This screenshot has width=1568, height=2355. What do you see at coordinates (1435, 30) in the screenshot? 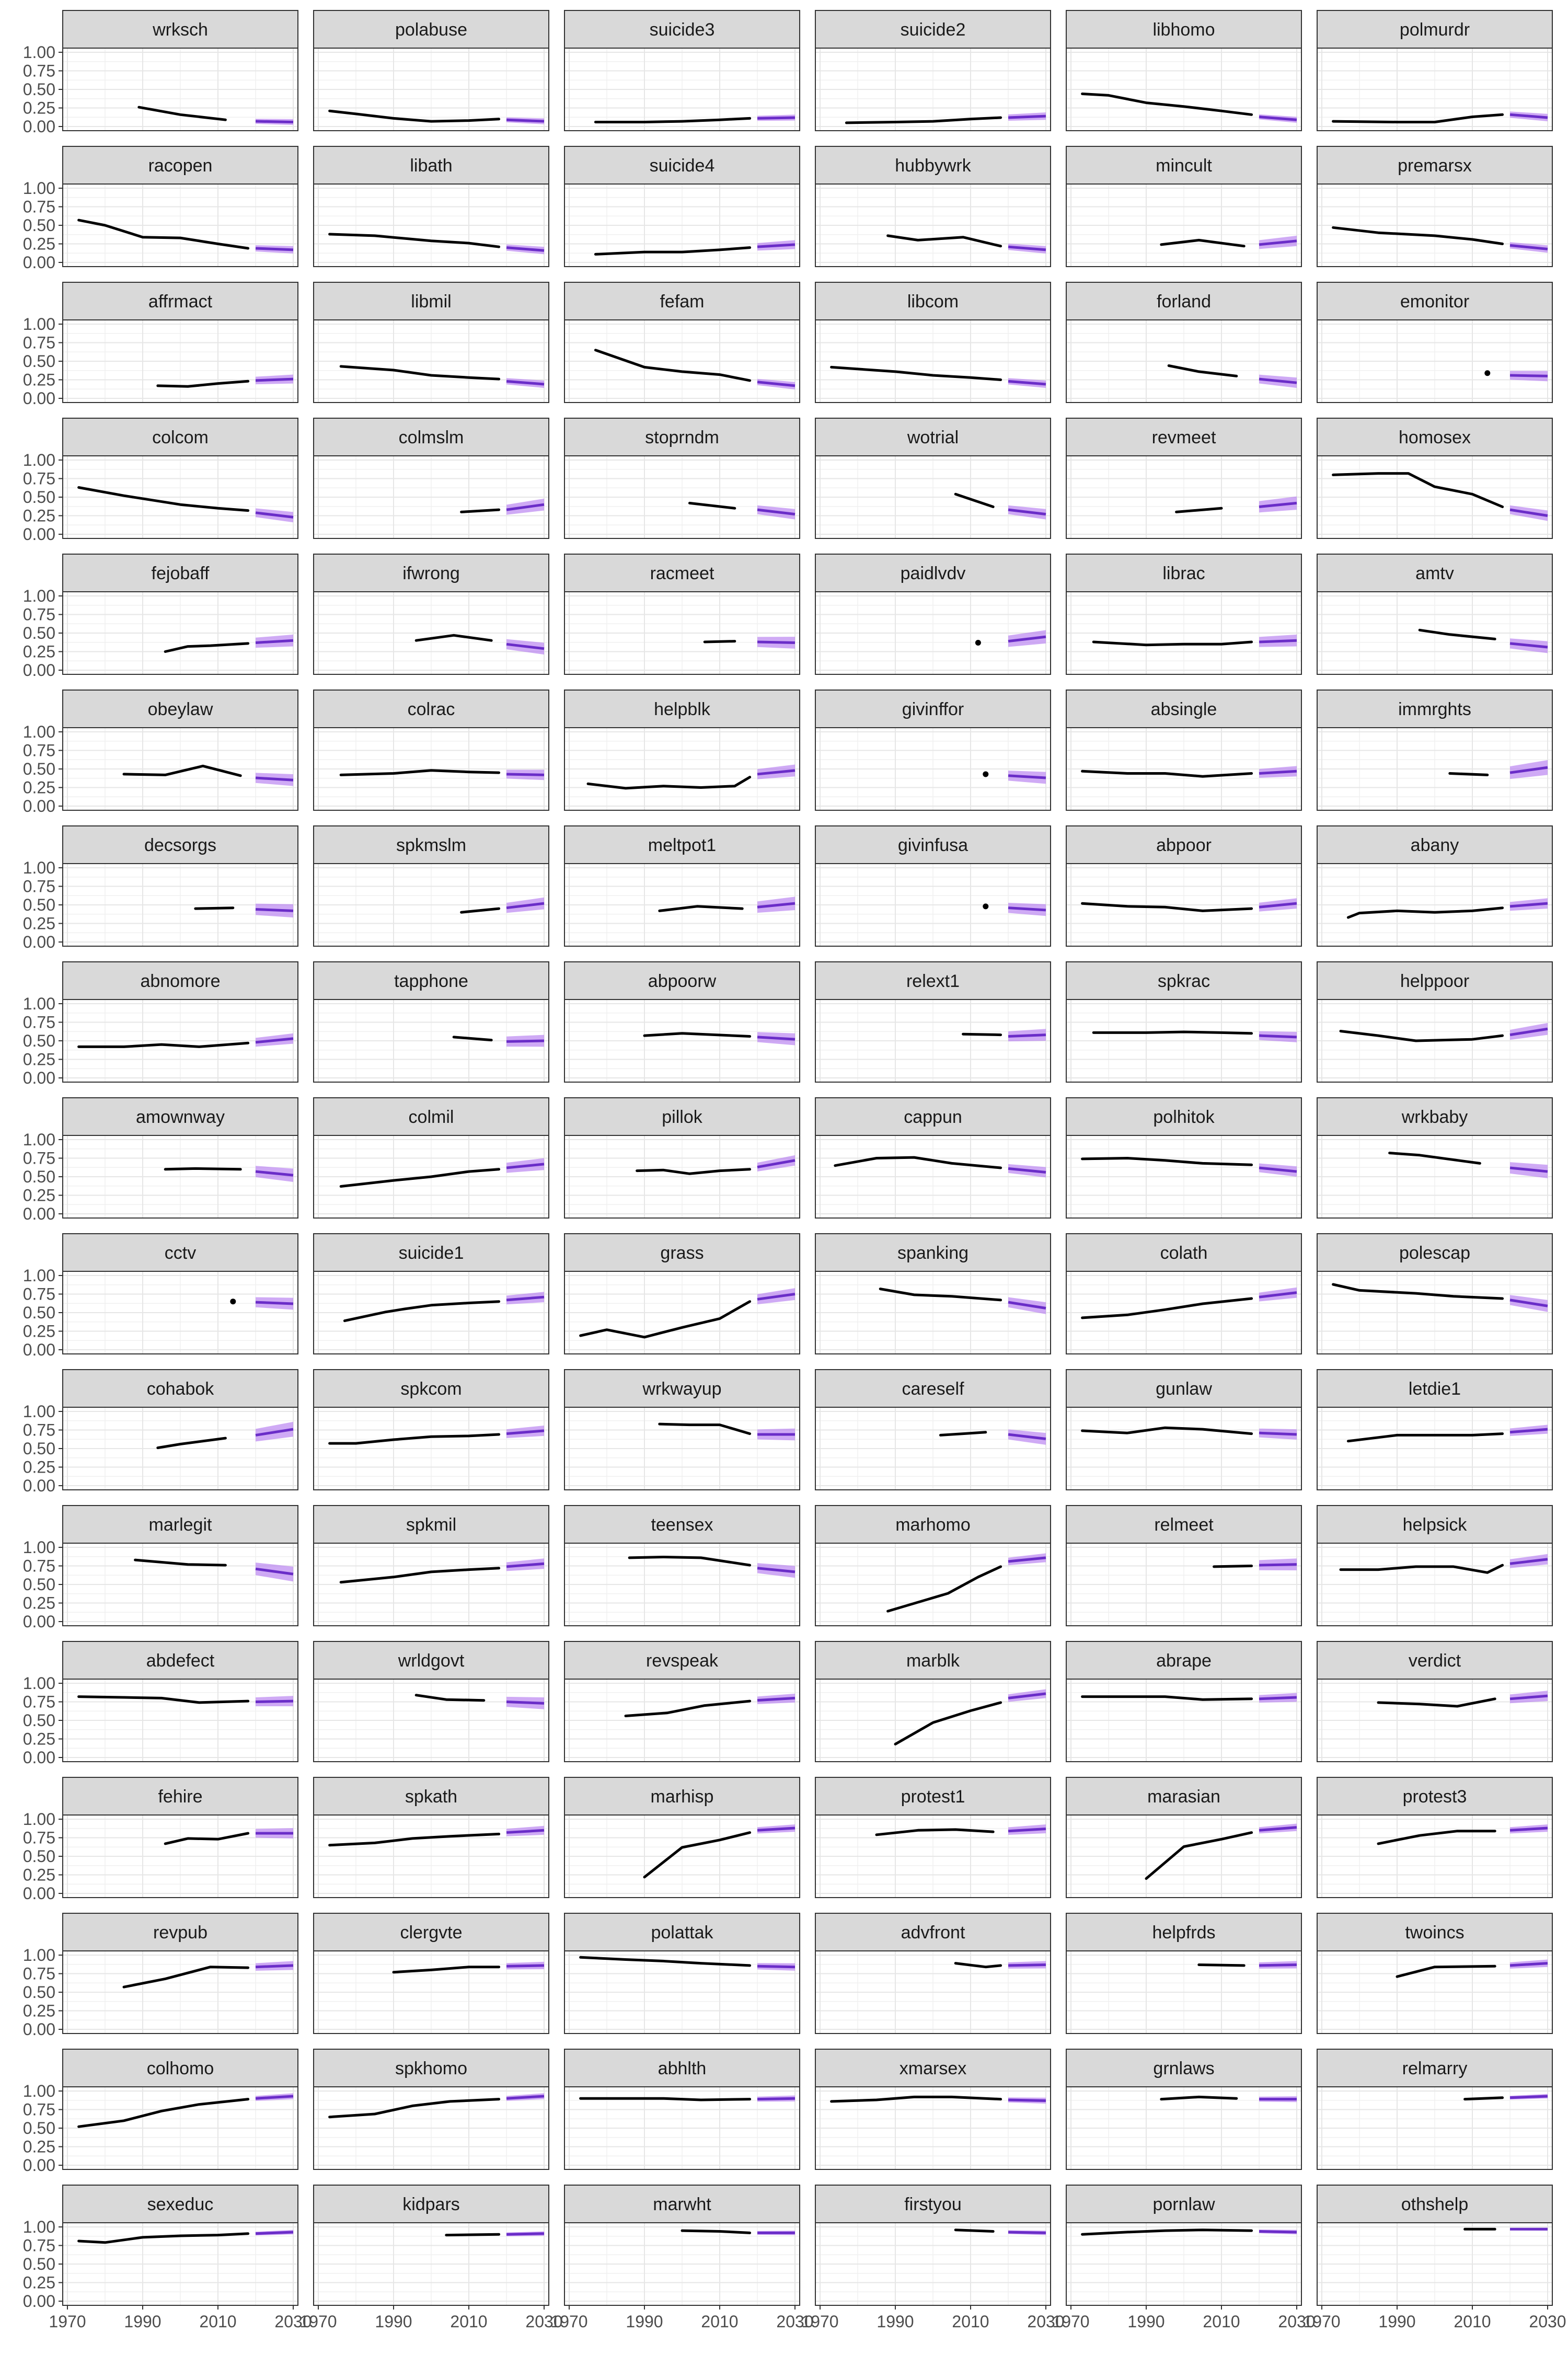
I see `facet-title: polmurdr` at bounding box center [1435, 30].